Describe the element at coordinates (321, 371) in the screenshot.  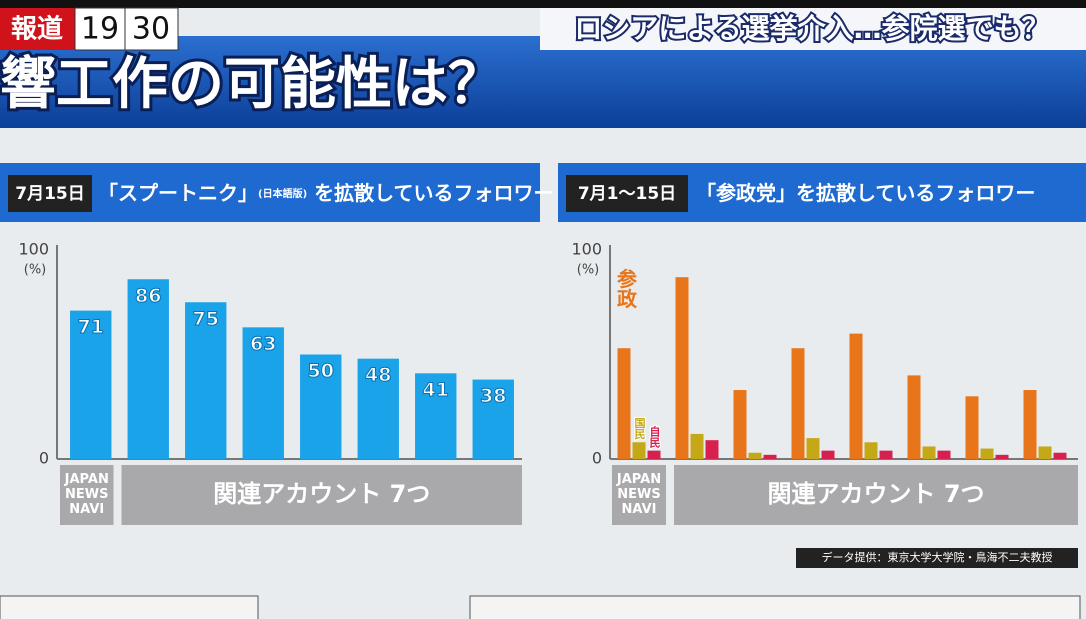
I see `data-label: 50` at that location.